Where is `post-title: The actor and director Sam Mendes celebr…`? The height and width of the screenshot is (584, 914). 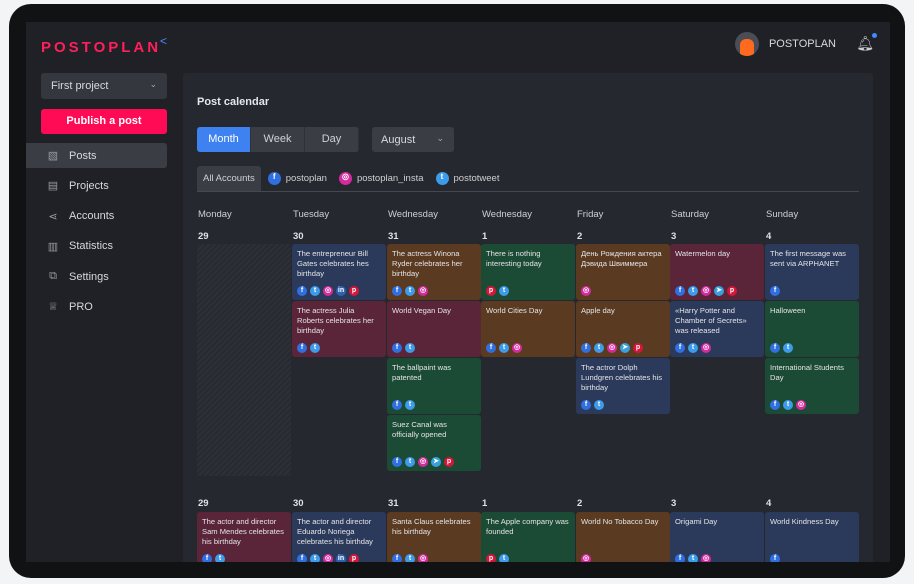 post-title: The actor and director Sam Mendes celebr… is located at coordinates (243, 531).